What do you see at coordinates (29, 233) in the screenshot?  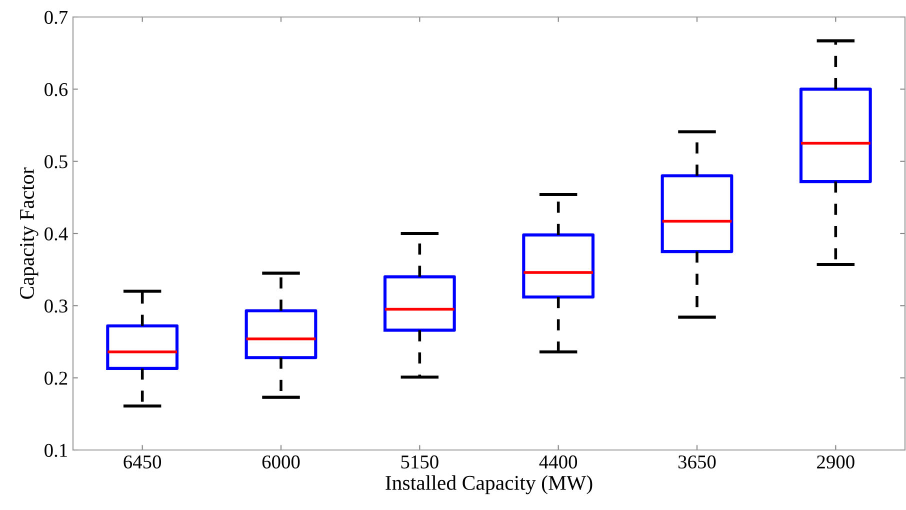 I see `y-axis-title: Capacity Factor` at bounding box center [29, 233].